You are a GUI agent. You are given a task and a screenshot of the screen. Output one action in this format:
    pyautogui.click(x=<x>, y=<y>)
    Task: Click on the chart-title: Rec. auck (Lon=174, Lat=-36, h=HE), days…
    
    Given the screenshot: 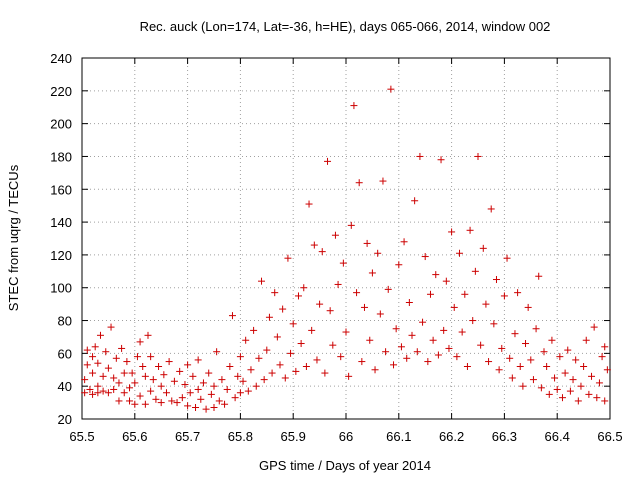 What is the action you would take?
    pyautogui.click(x=345, y=26)
    